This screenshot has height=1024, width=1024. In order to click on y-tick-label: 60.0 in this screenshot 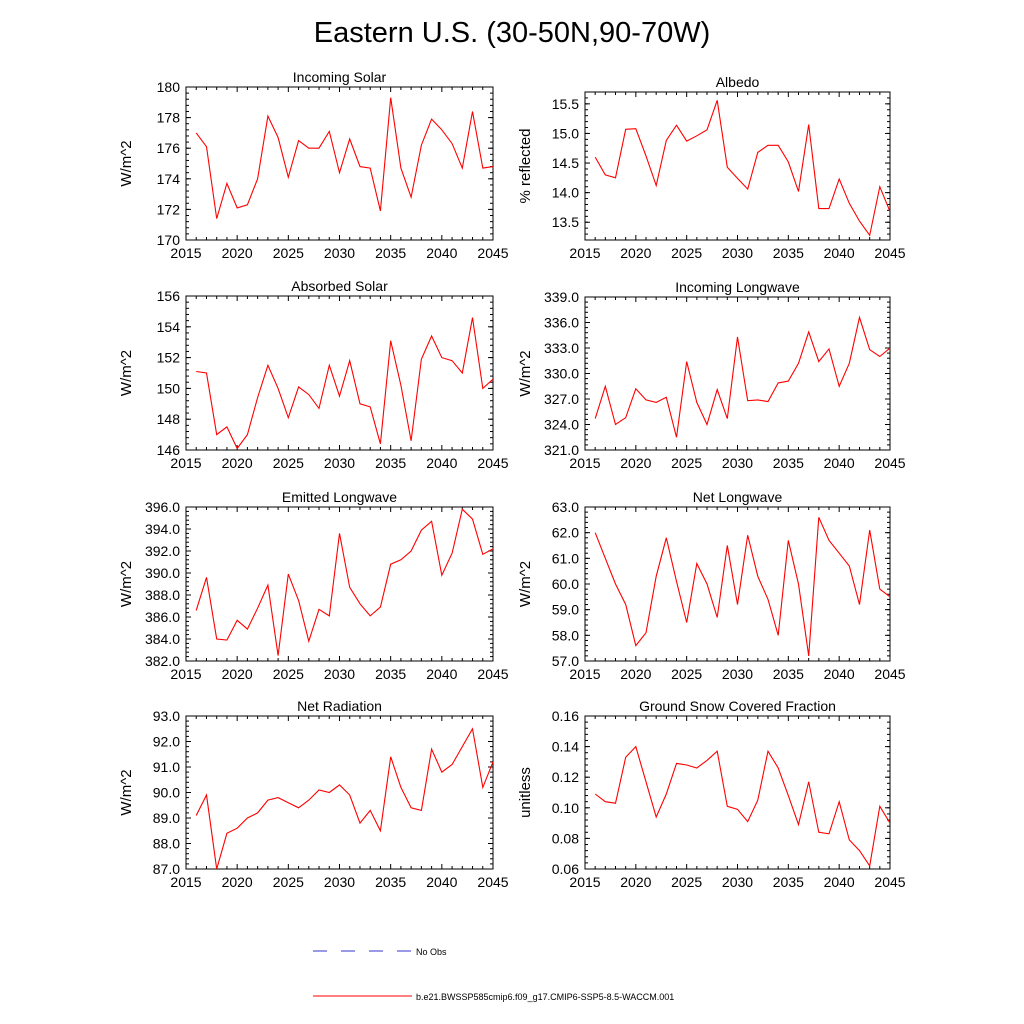, I will do `click(565, 584)`.